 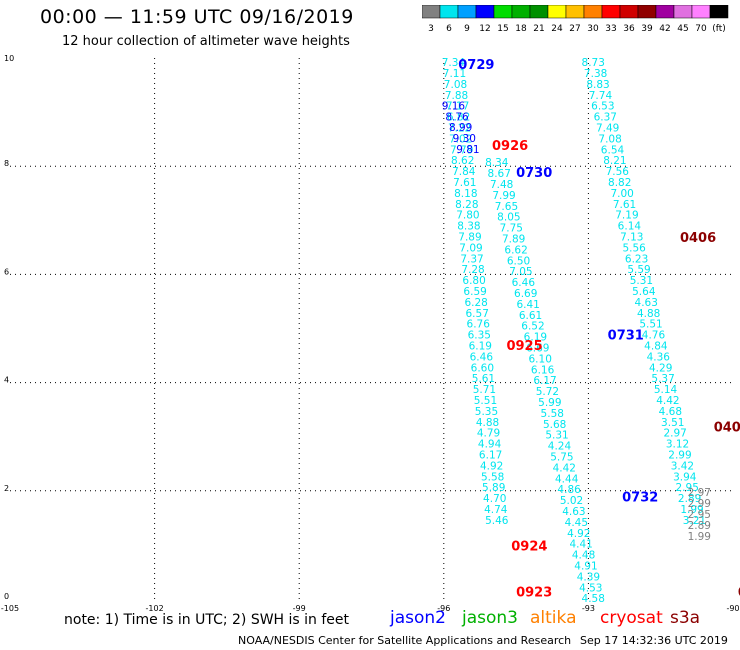 What do you see at coordinates (197, 17) in the screenshot?
I see `page-title: 00:00 — 11:59 UTC 09/16/2019` at bounding box center [197, 17].